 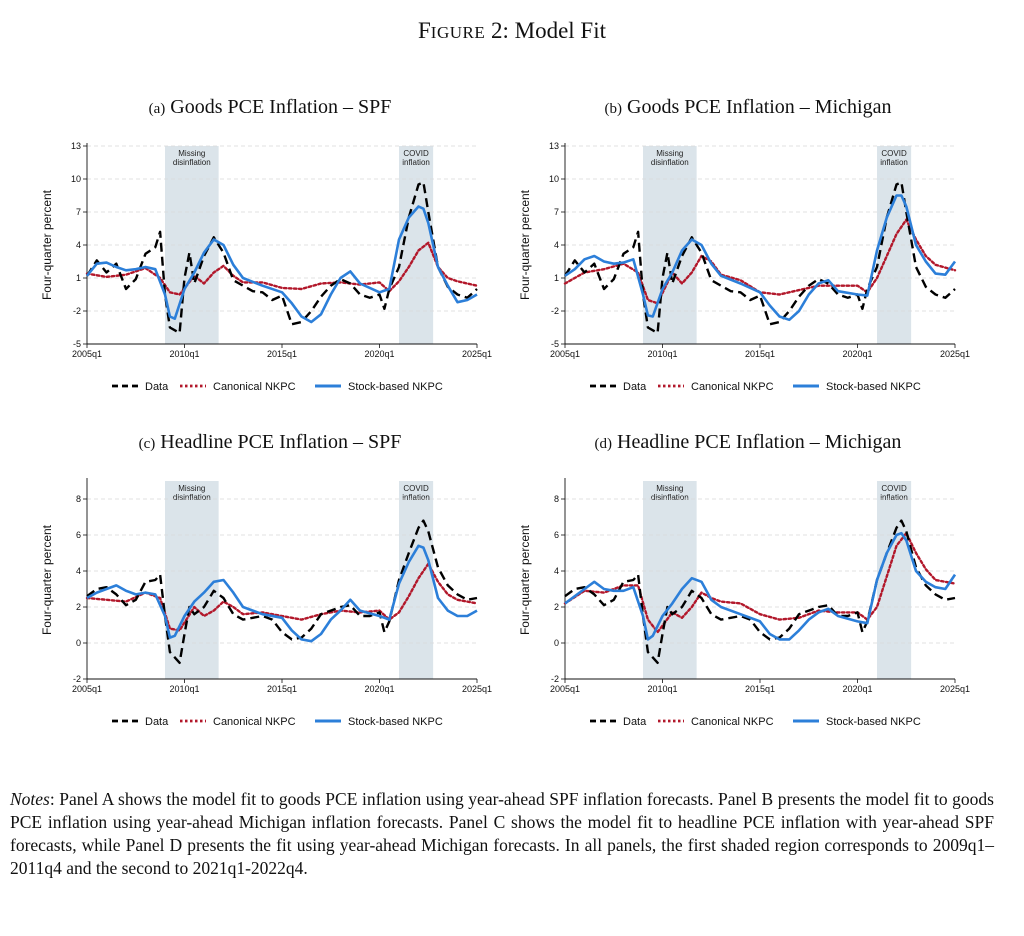 I want to click on notes-label: Notes, so click(x=30, y=799).